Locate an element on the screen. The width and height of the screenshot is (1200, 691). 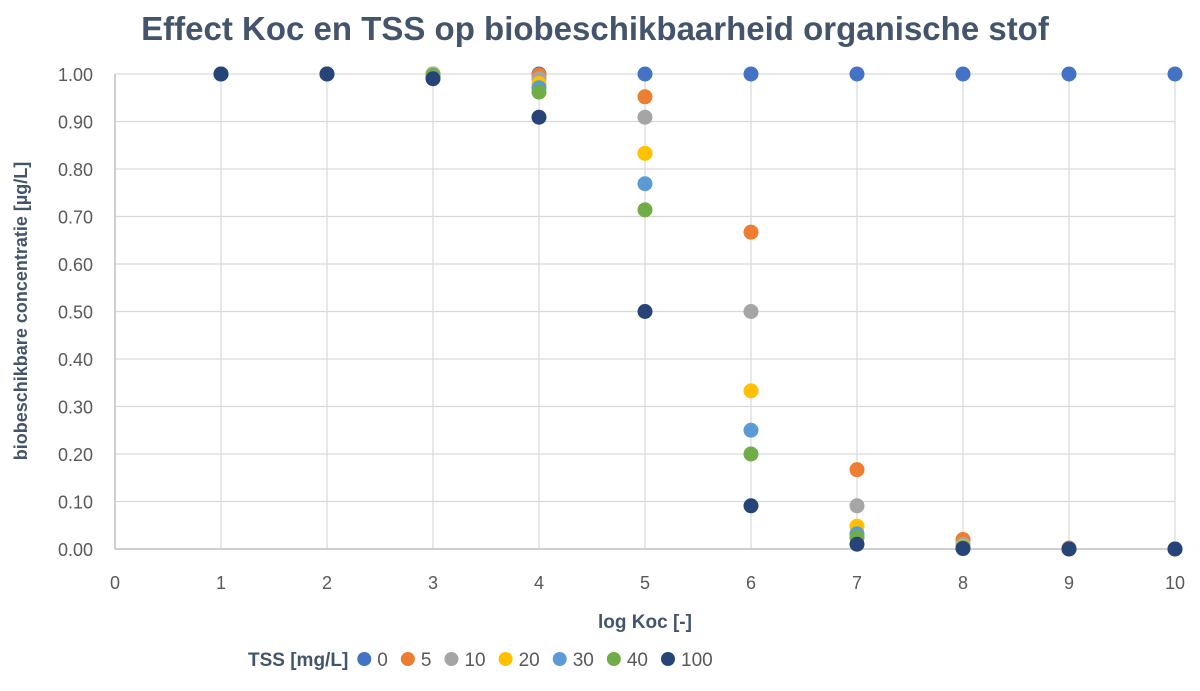
y-tick-label: 0.50 is located at coordinates (75, 313).